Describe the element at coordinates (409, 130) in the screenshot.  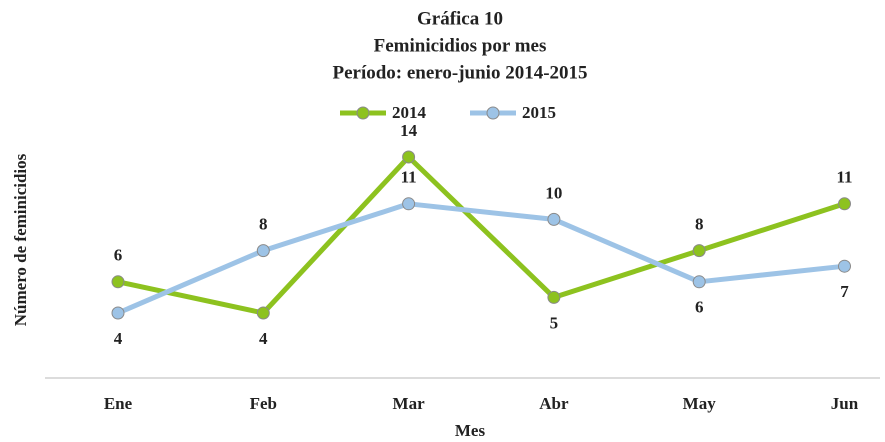
I see `data-label: 14` at that location.